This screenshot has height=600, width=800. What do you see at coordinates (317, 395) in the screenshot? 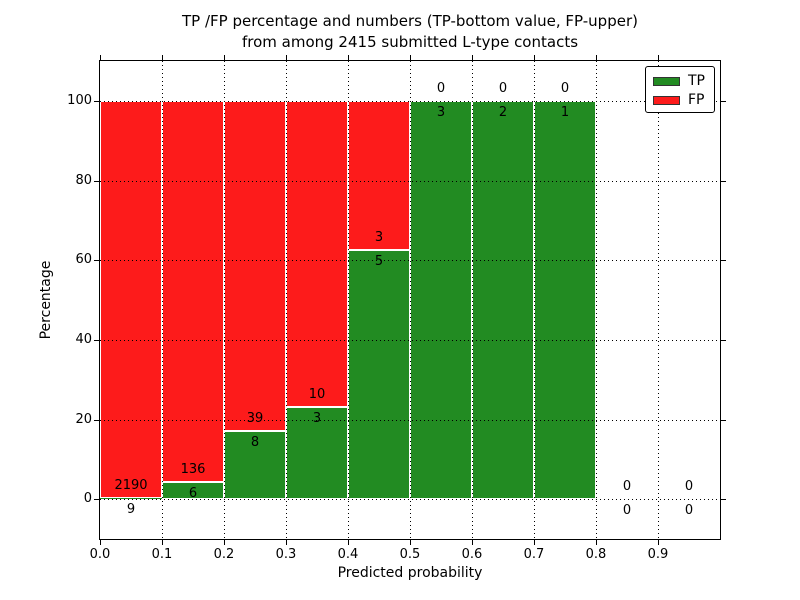
I see `fp-count-label: 10` at bounding box center [317, 395].